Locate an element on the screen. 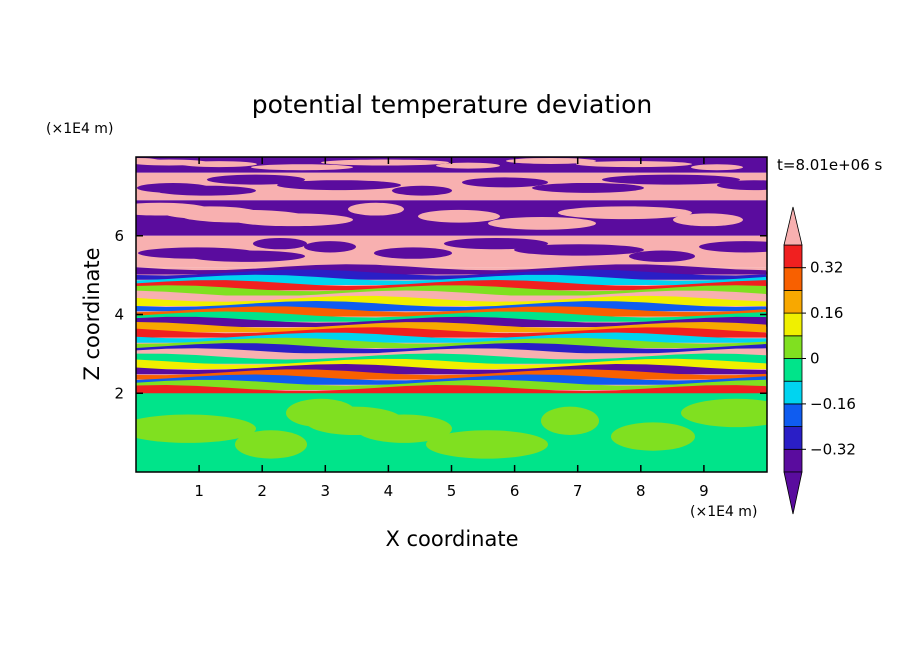  colorbar-label: −0.32 is located at coordinates (833, 449).